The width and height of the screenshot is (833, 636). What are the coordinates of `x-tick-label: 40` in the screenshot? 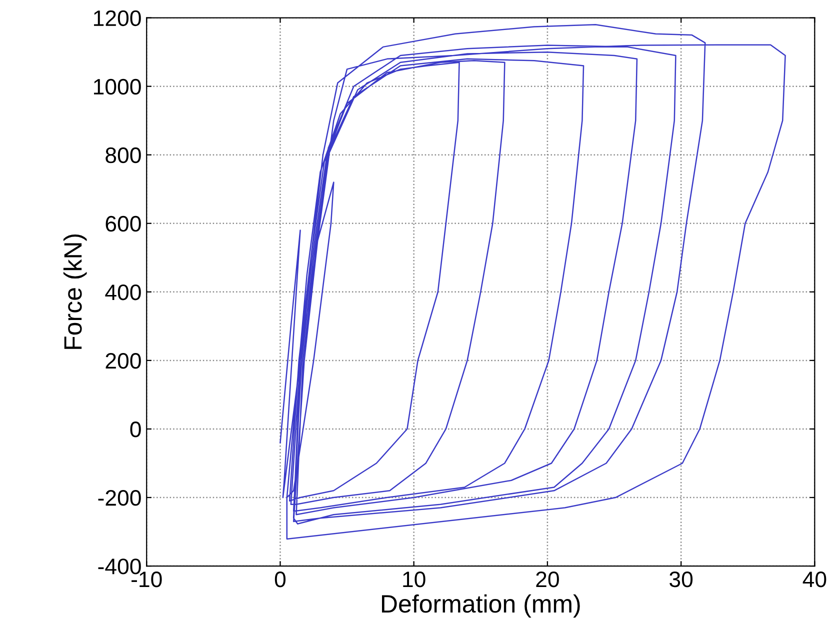 It's located at (814, 579).